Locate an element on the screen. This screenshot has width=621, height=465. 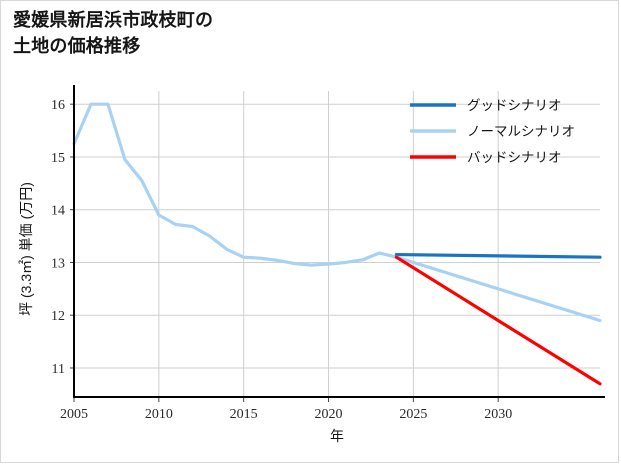
y-tick-label: 13 is located at coordinates (58, 263).